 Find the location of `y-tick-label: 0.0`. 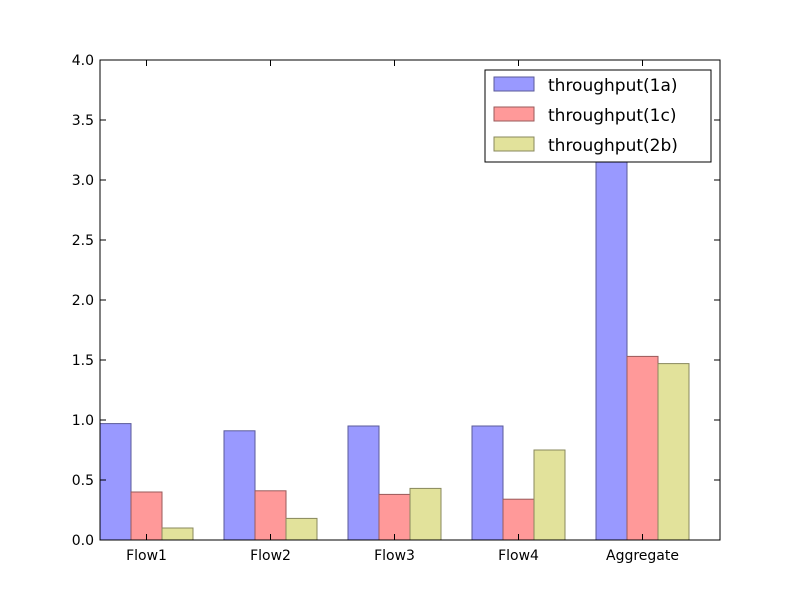

y-tick-label: 0.0 is located at coordinates (83, 541).